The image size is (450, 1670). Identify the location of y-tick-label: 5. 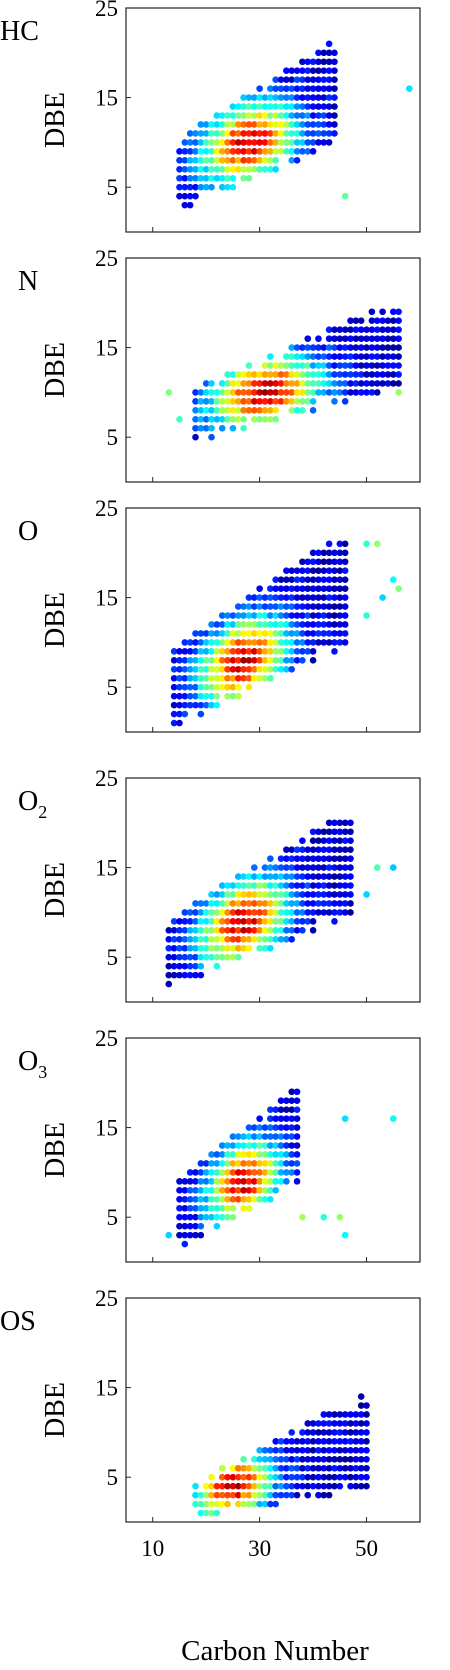
(113, 187).